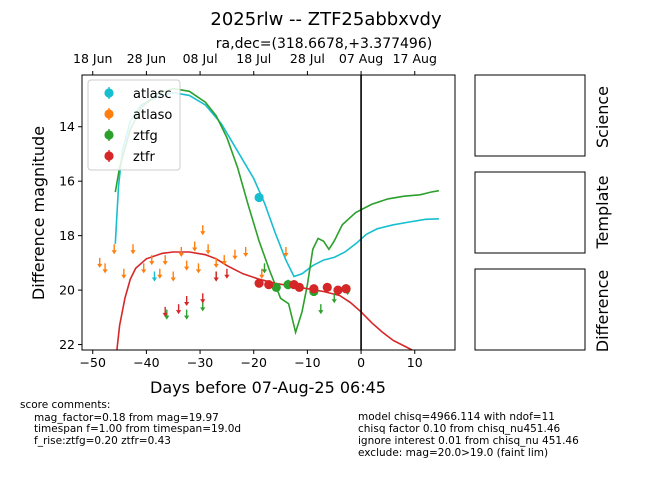  I want to click on legend-label: atlasc, so click(152, 94).